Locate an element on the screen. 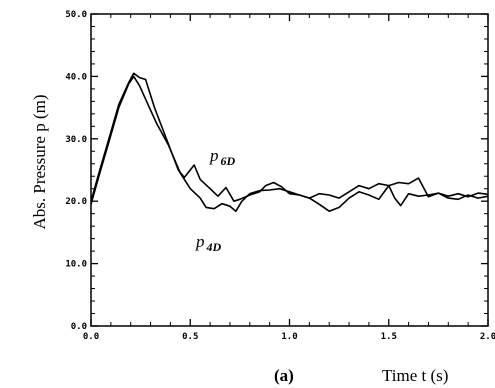 The width and height of the screenshot is (495, 388). series-label-p4d: p 4D is located at coordinates (208, 243).